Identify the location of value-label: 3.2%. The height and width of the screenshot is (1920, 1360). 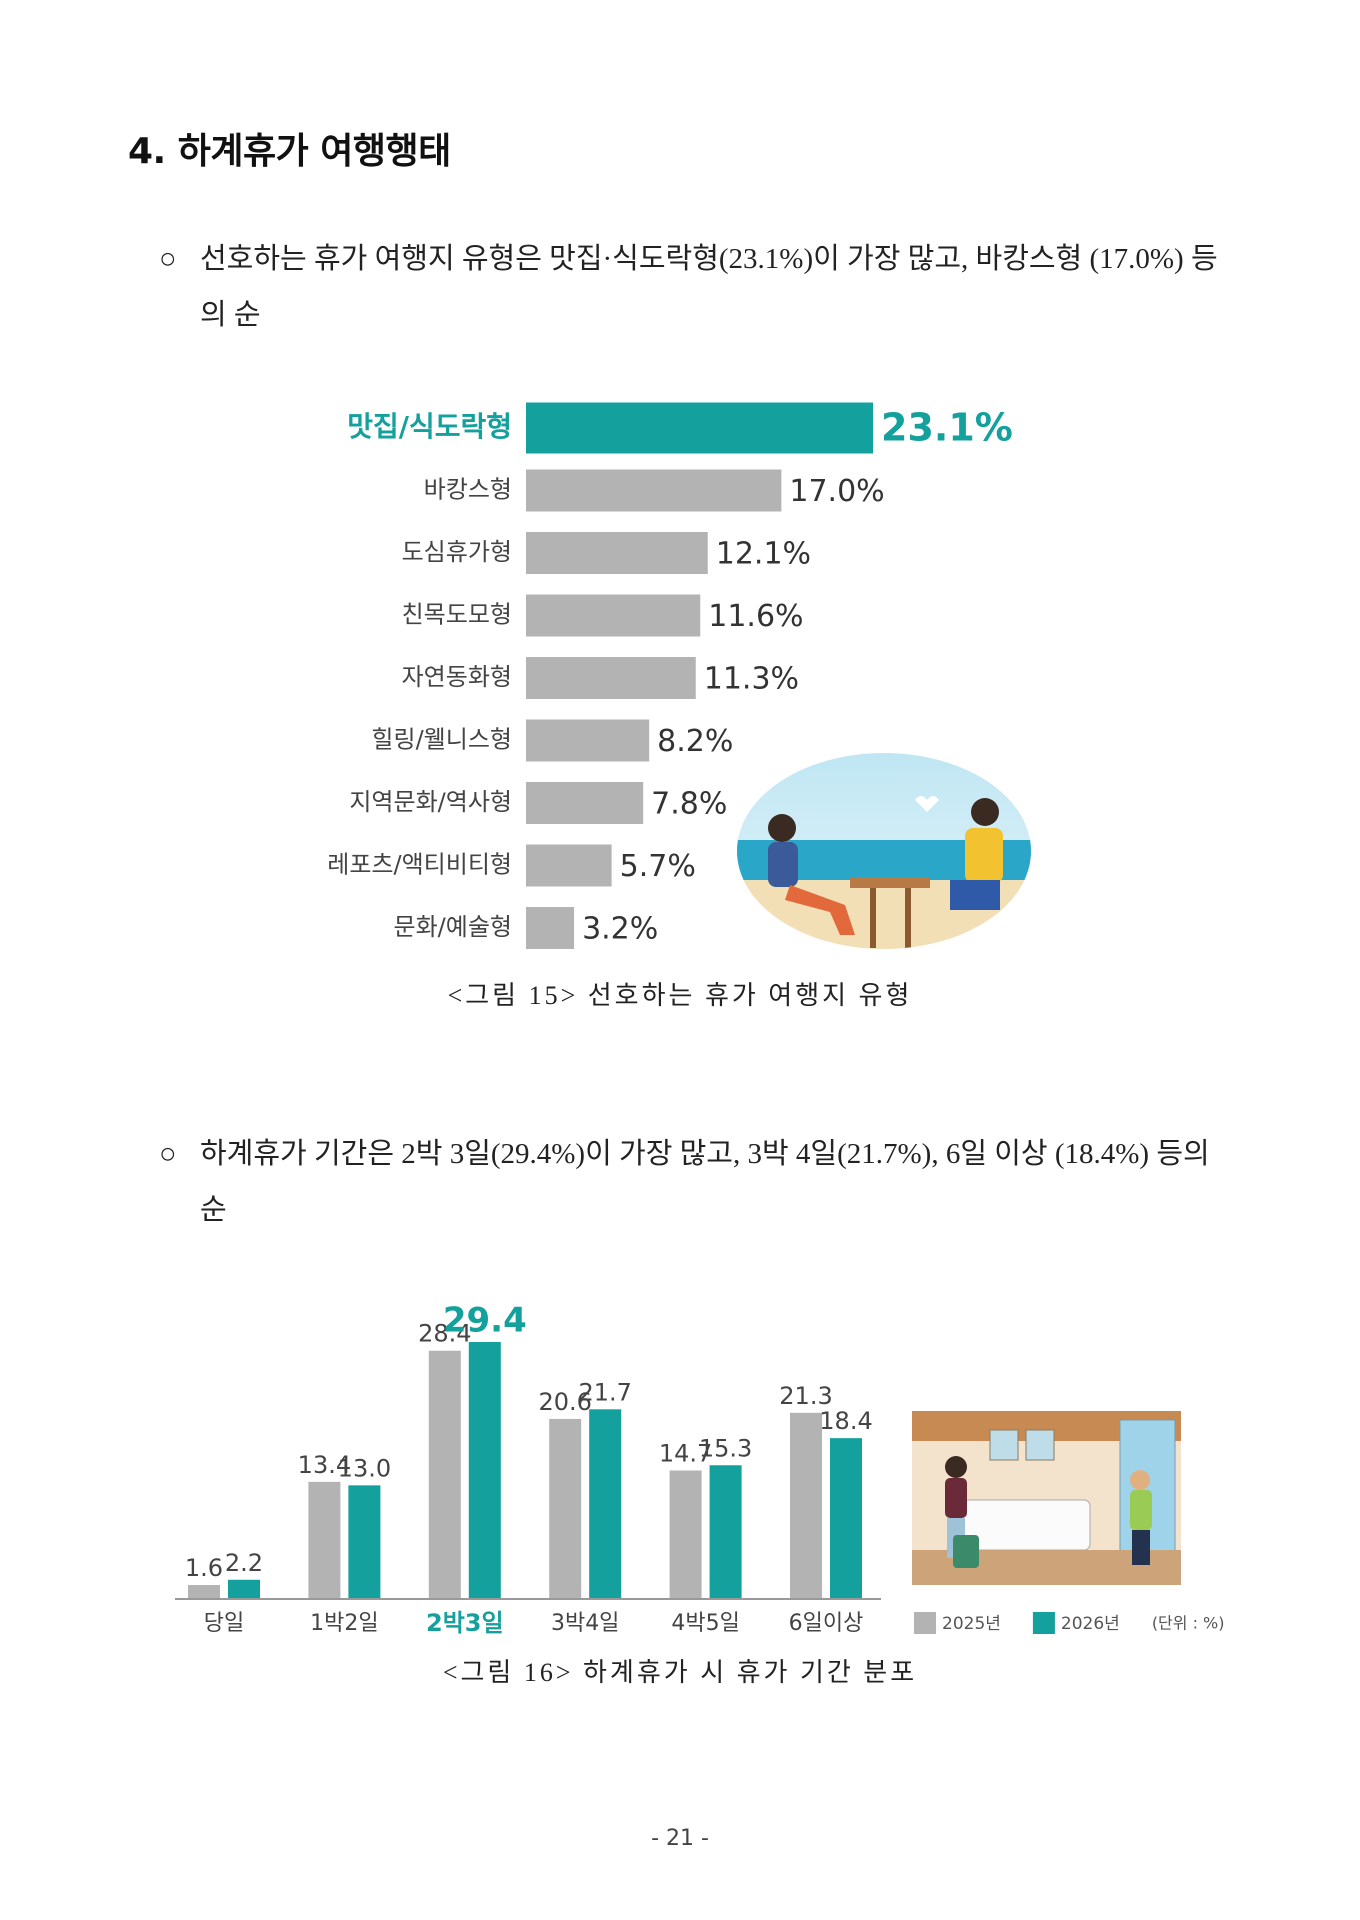
(620, 929).